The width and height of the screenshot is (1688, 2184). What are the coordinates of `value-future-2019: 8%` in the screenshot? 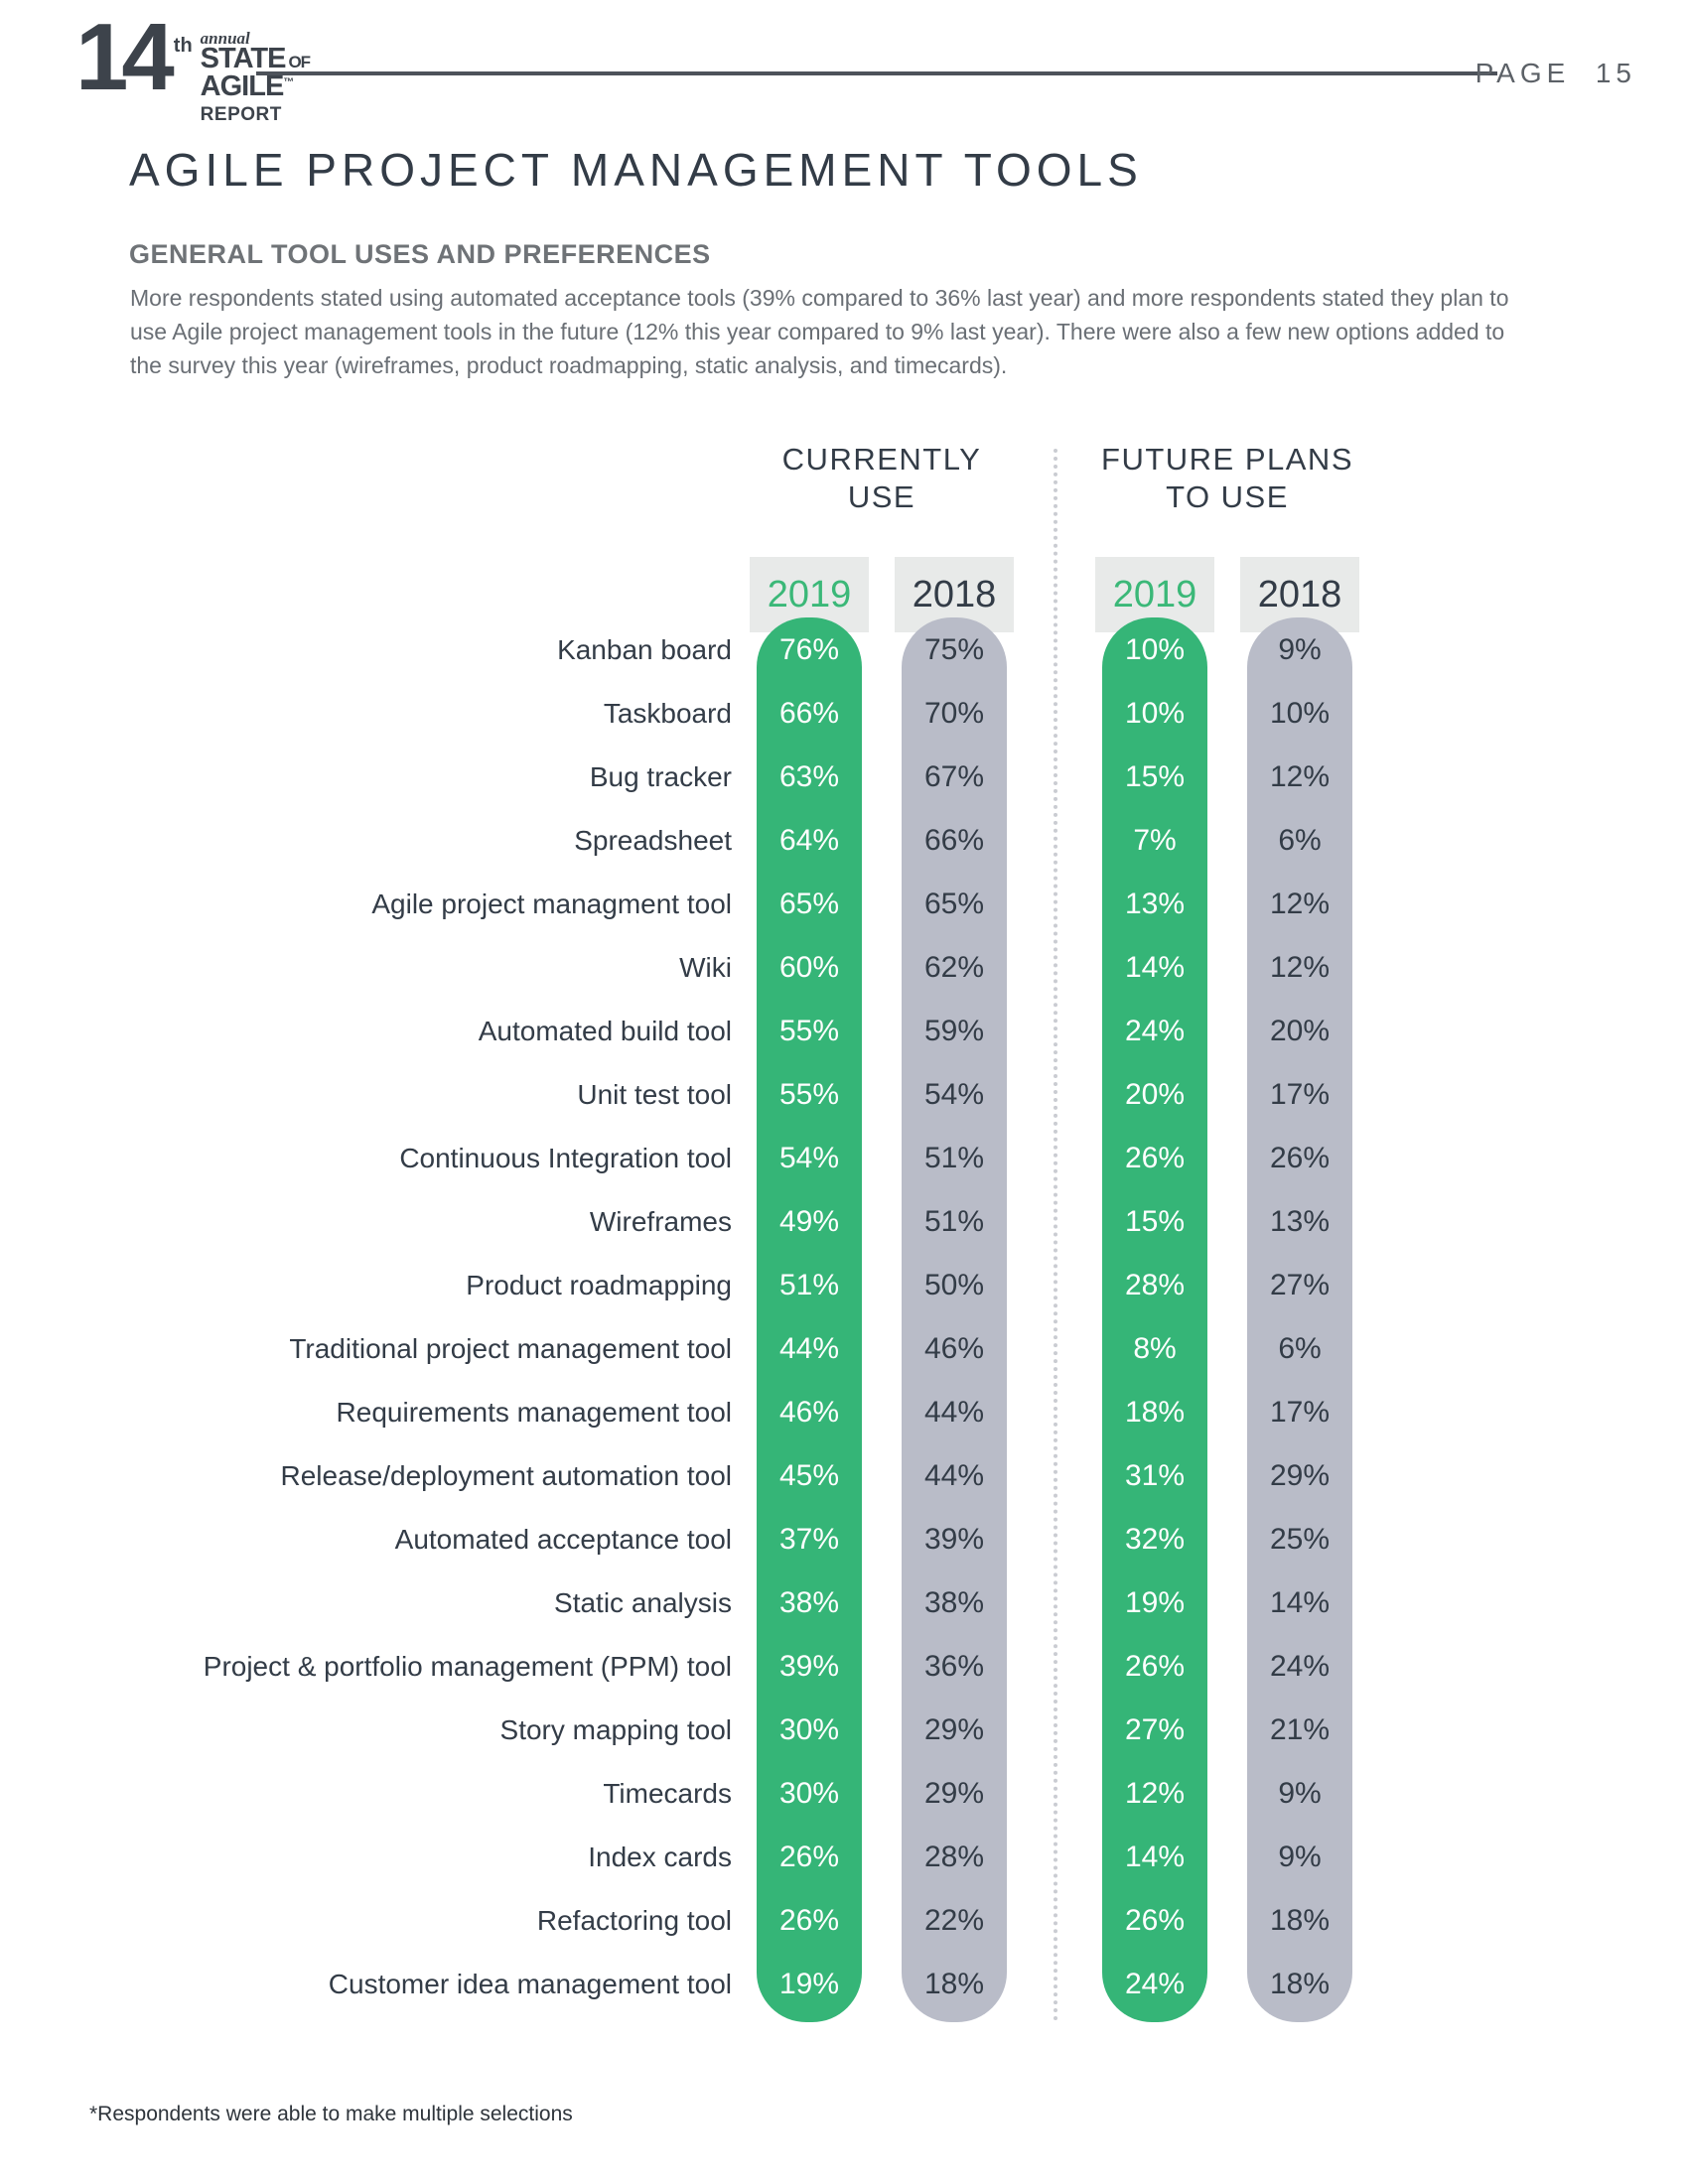 It's located at (1155, 1348).